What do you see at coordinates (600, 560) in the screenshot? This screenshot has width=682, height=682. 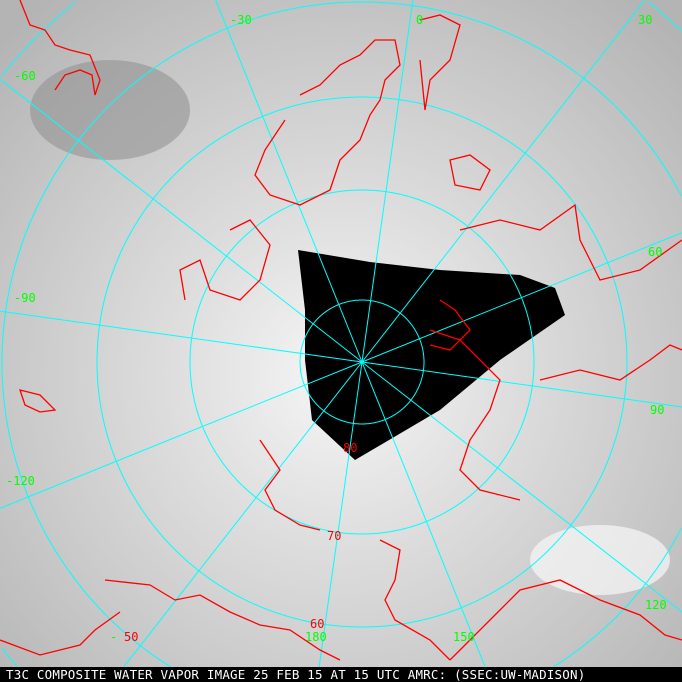 I see `moist-cloud-band` at bounding box center [600, 560].